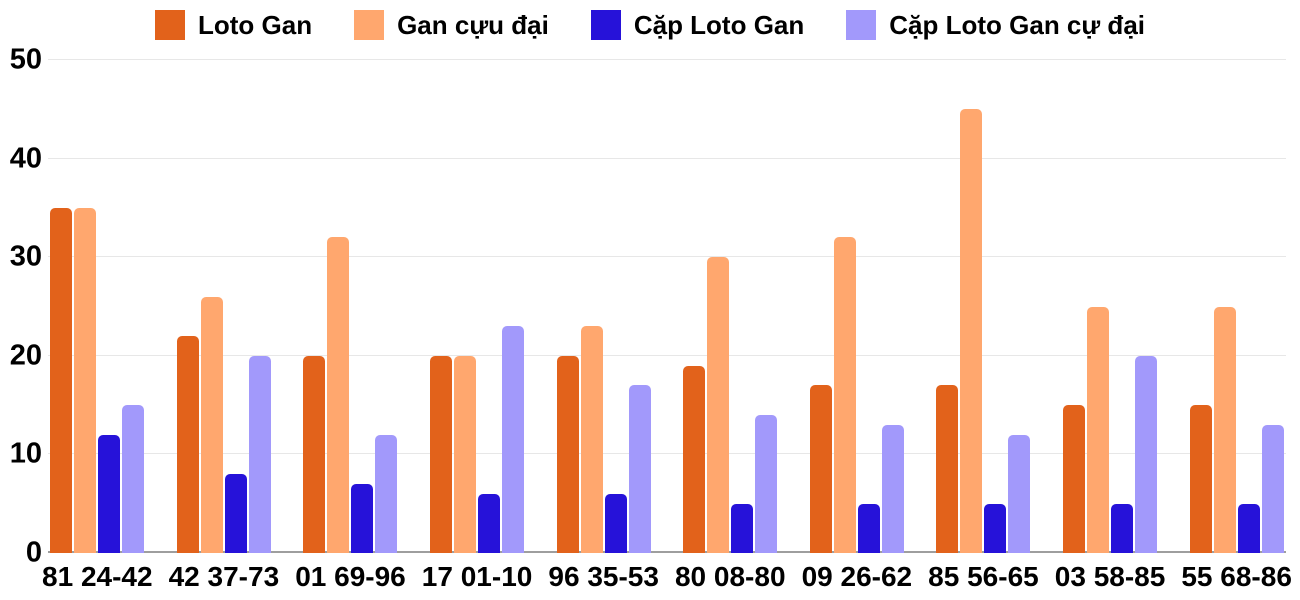 This screenshot has height=600, width=1300. What do you see at coordinates (255, 24) in the screenshot?
I see `legend-label: Loto Gan` at bounding box center [255, 24].